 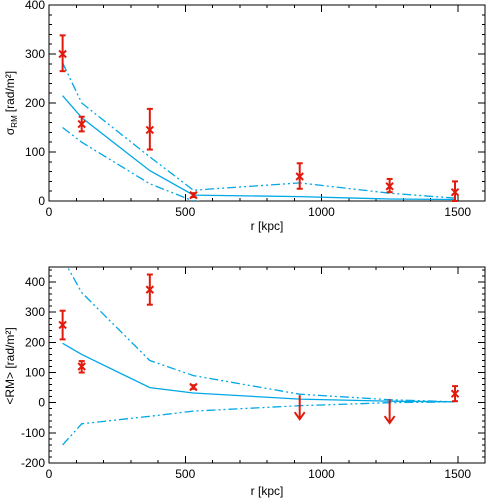 I want to click on y-axis-label-bottom: <RM> [rad/m²], so click(x=10, y=365).